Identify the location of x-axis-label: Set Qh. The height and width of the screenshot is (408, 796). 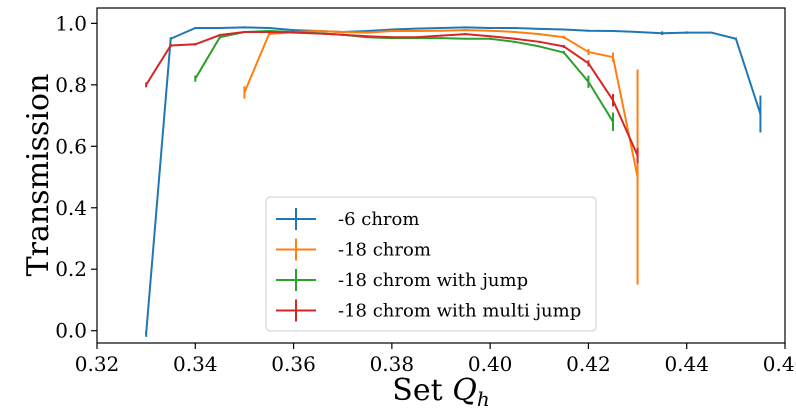
(440, 390).